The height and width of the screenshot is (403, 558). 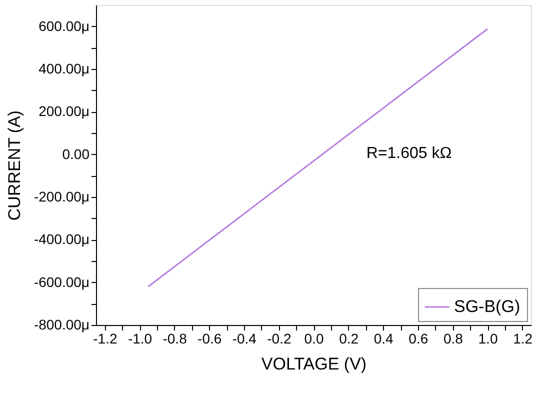 I want to click on x-tick-label: 0.2, so click(x=349, y=338).